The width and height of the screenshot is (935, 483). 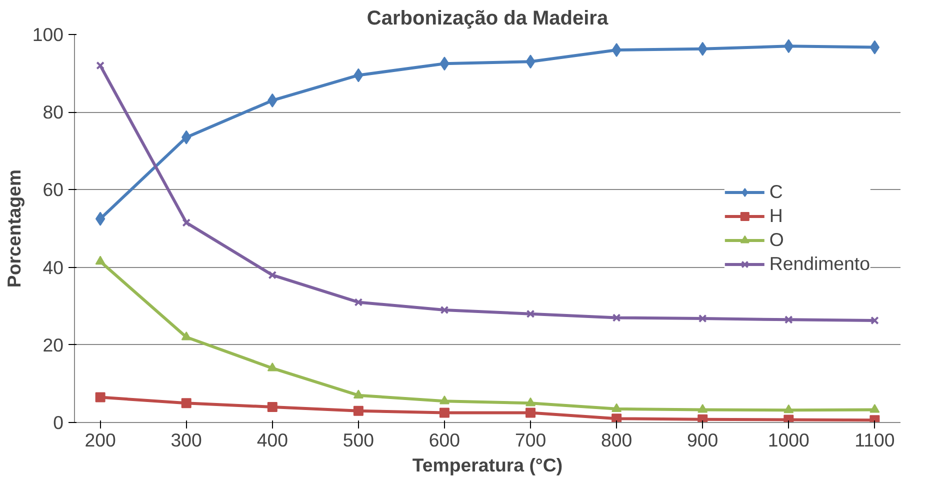 What do you see at coordinates (53, 267) in the screenshot?
I see `y-tick-label: 40` at bounding box center [53, 267].